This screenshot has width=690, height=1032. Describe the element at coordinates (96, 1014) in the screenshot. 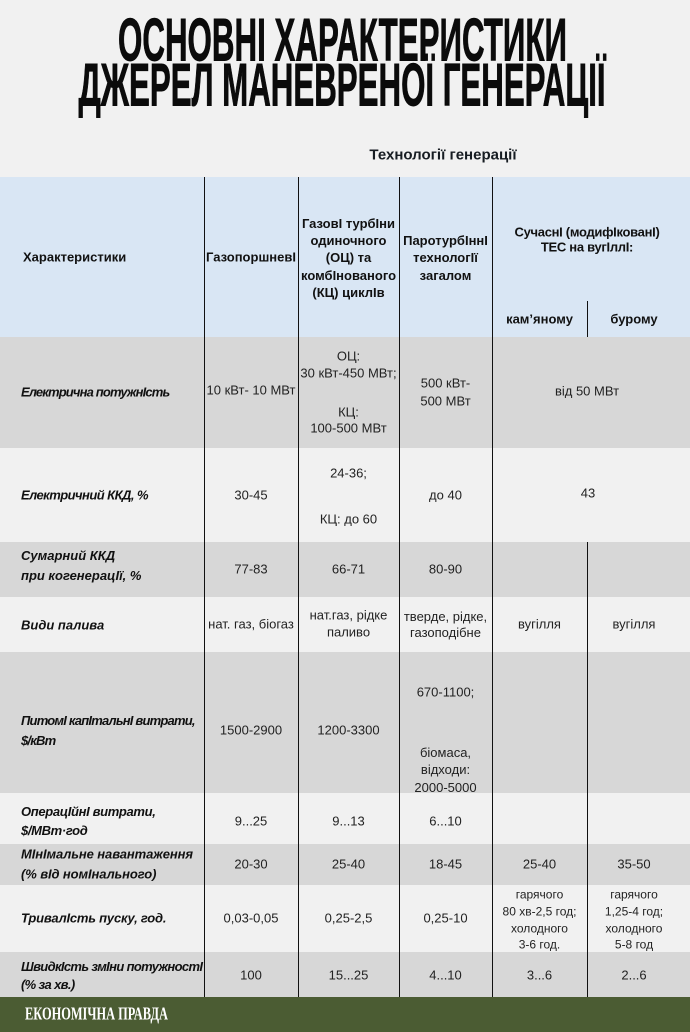

I see `svg-text: ЕКОНОМІЧНА ПРАВДА` at that location.